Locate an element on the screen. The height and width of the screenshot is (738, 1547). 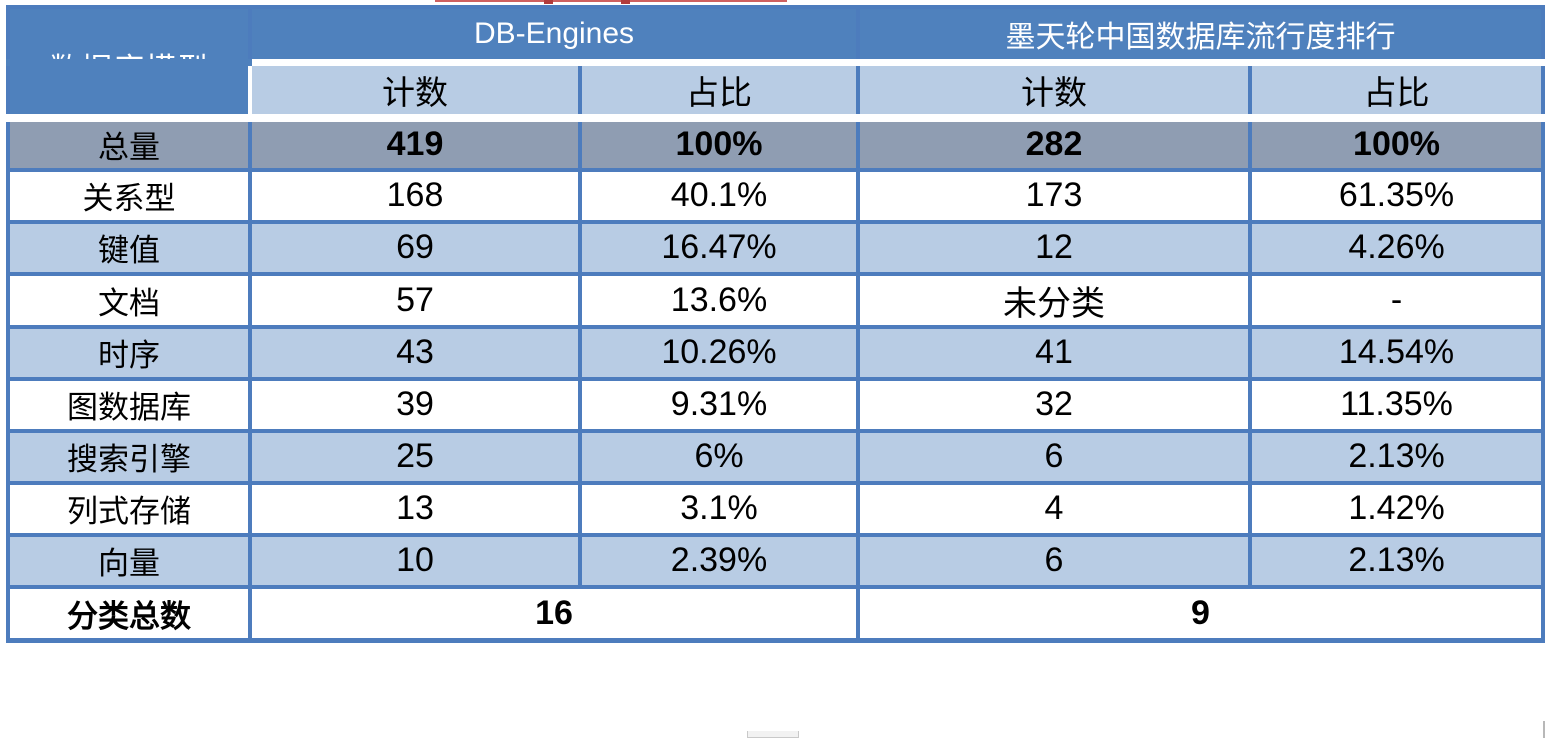
top-red-line-artifact is located at coordinates (611, 1).